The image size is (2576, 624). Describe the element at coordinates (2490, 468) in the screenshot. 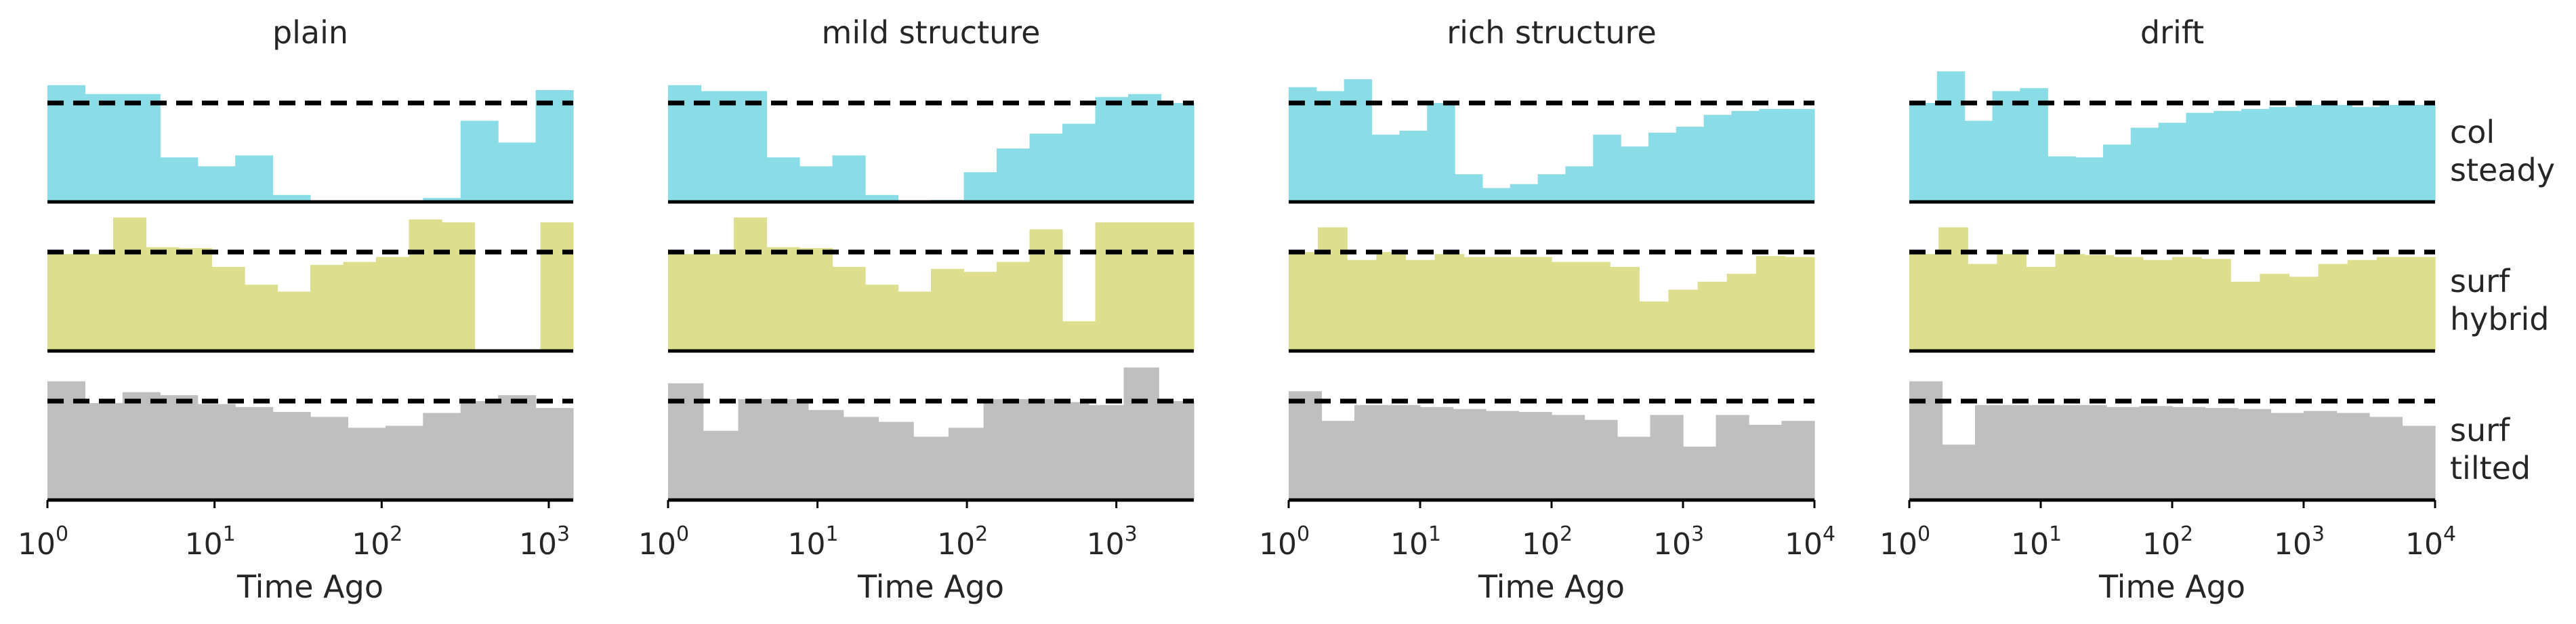

I see `row-label: tilted` at that location.